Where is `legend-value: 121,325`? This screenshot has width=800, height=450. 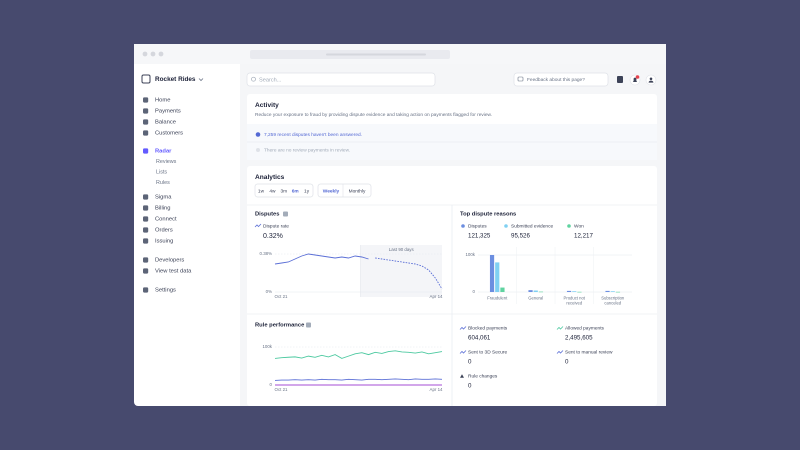 legend-value: 121,325 is located at coordinates (479, 236).